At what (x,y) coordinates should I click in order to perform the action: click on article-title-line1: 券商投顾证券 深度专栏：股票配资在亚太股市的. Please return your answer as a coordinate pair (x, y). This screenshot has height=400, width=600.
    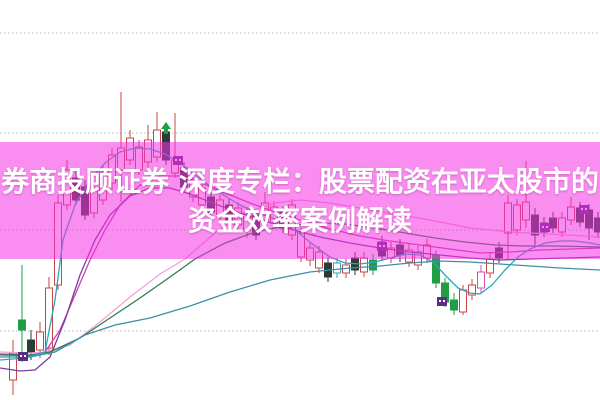
    Looking at the image, I should click on (300, 181).